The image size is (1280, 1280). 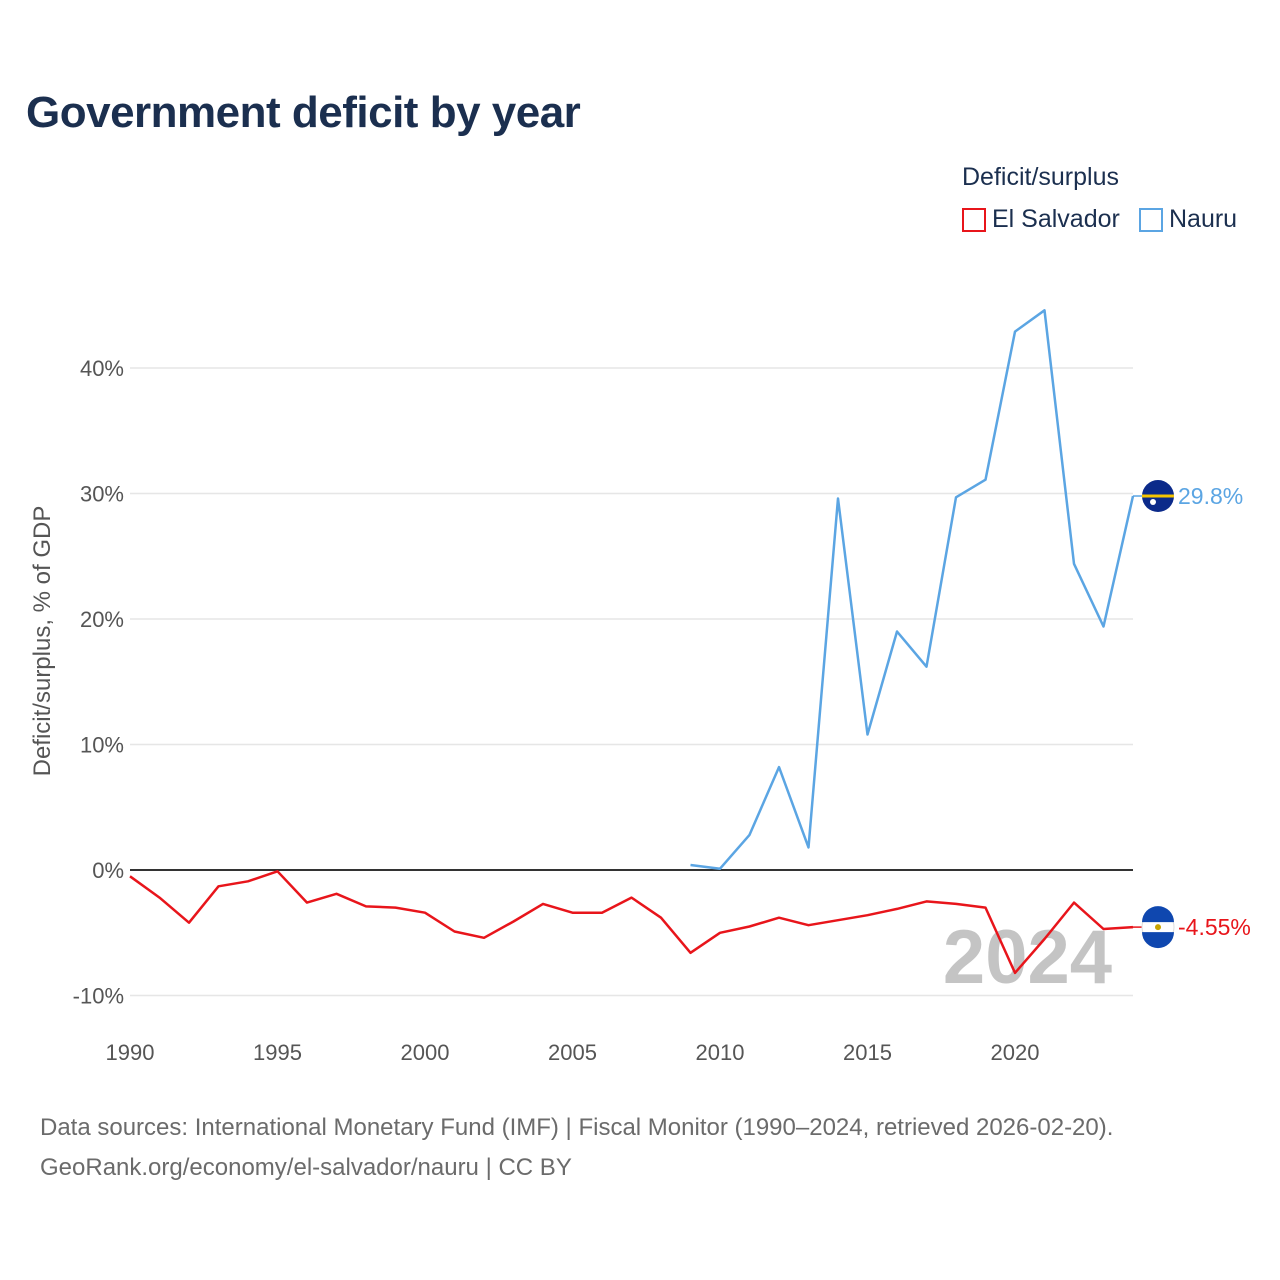 I want to click on legend-item-nauru: Nauru, so click(x=1188, y=219).